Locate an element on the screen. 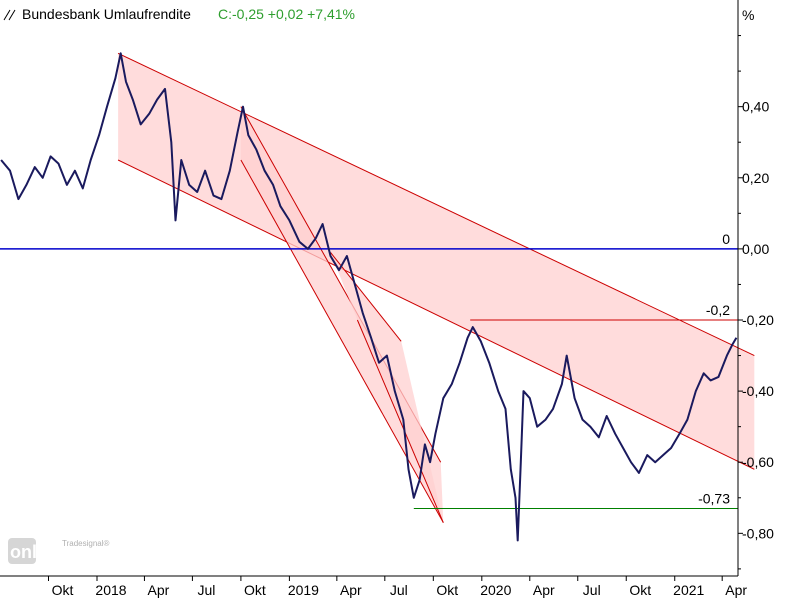 Image resolution: width=800 pixels, height=600 pixels. x-tick-label-13: 2021 is located at coordinates (688, 590).